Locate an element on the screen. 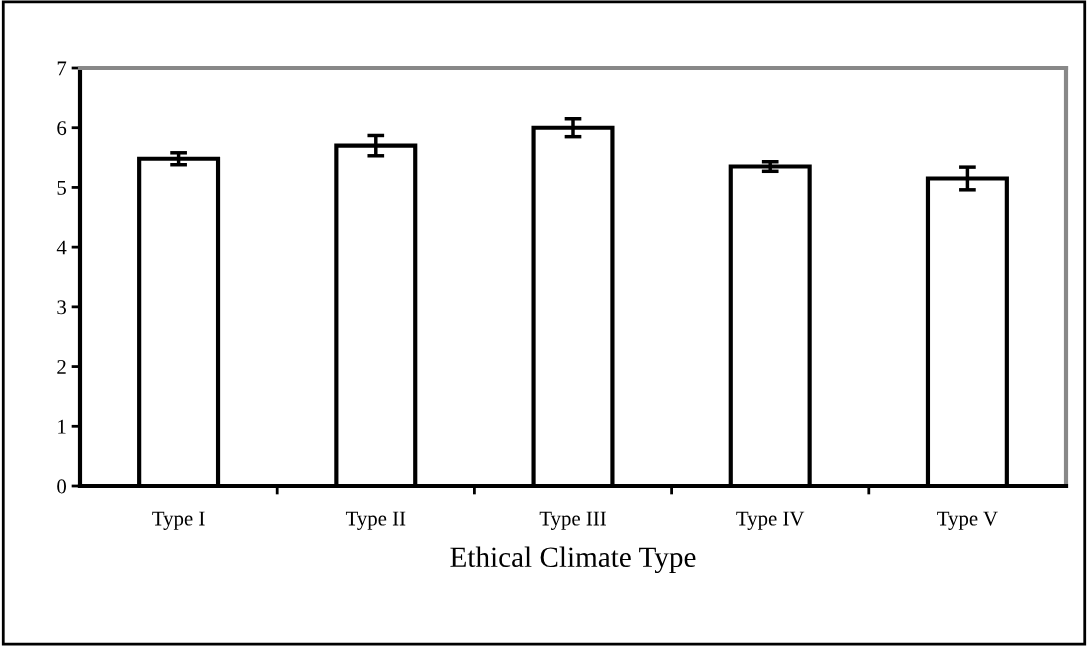  y-tick-label: 4 is located at coordinates (61, 247).